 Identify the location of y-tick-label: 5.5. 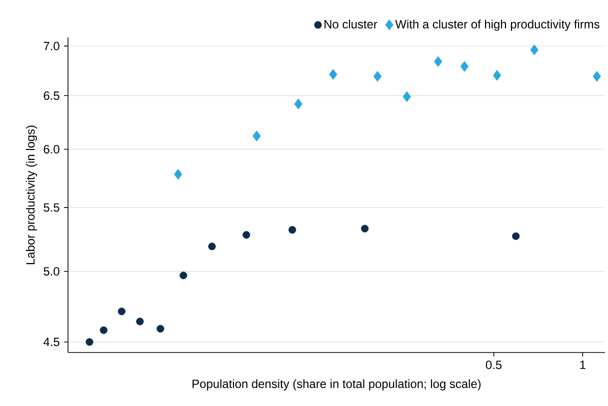
(52, 207).